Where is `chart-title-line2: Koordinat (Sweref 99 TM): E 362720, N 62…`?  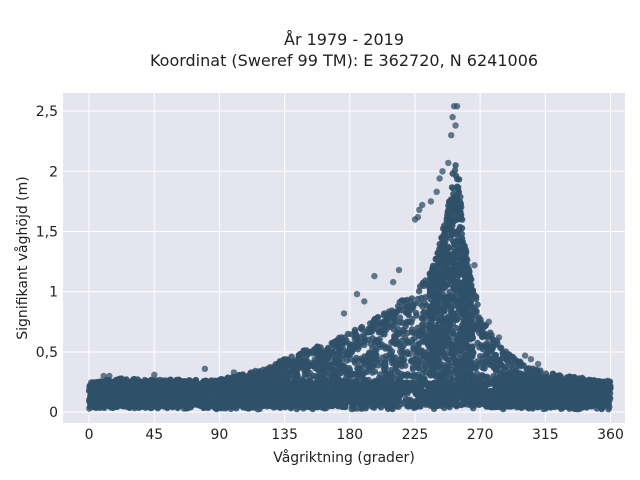 chart-title-line2: Koordinat (Sweref 99 TM): E 362720, N 62… is located at coordinates (344, 60).